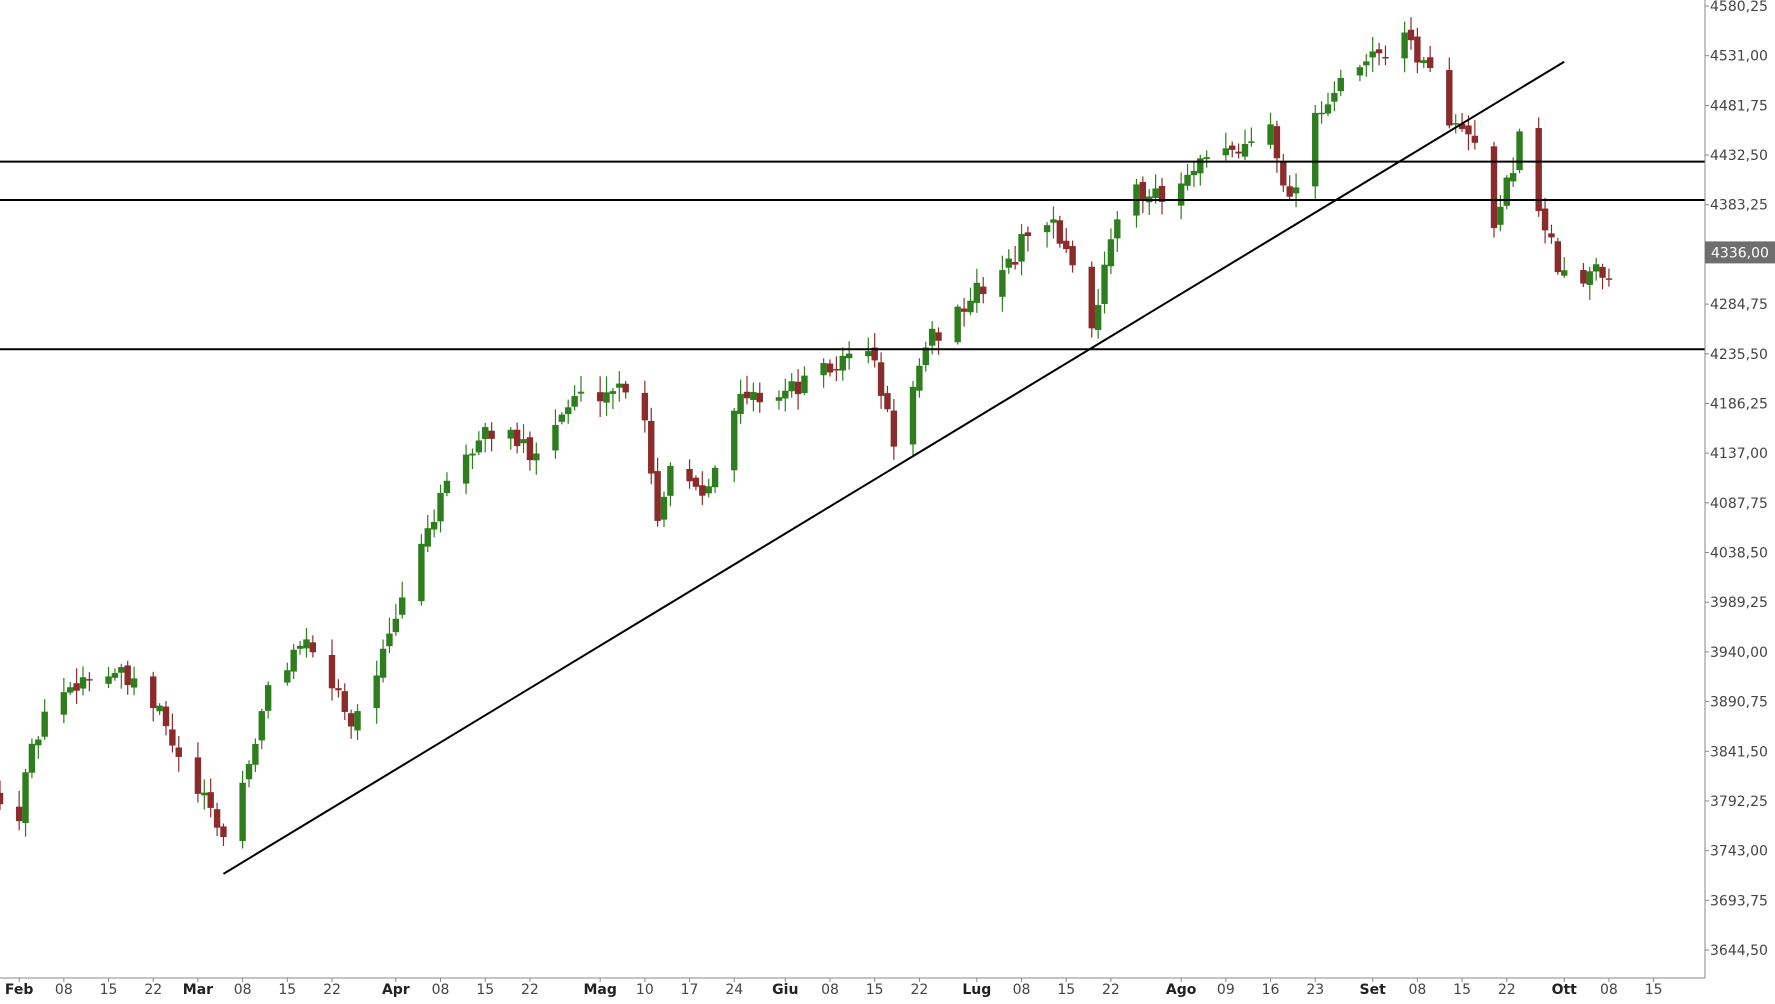  I want to click on y-tick-label: 3644,50, so click(1739, 951).